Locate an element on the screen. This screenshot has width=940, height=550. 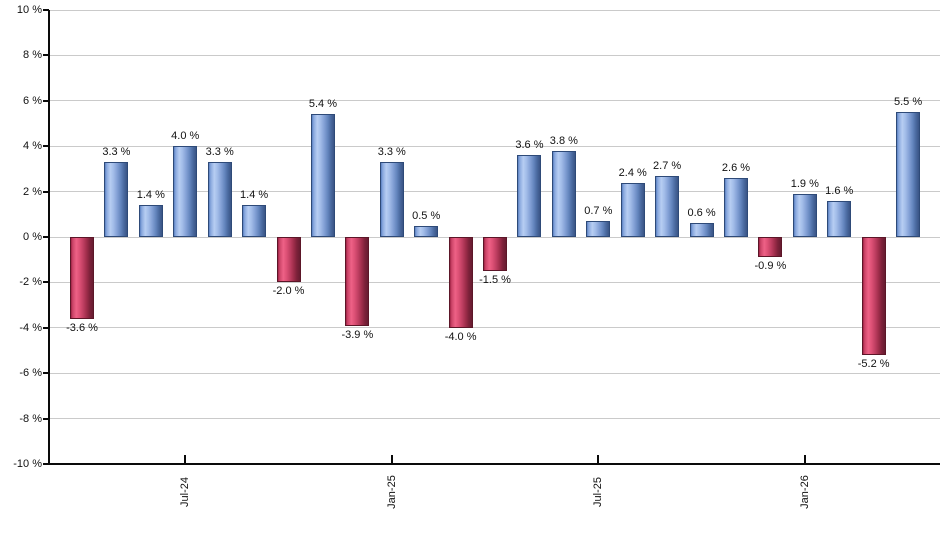
y-axis-label: 0 % is located at coordinates (32, 237).